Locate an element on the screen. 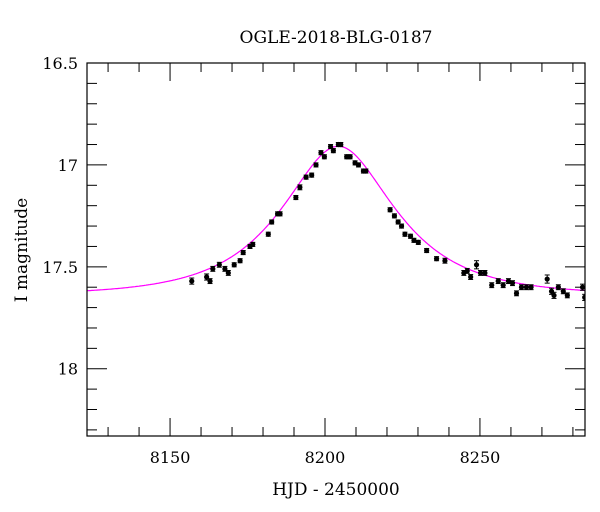  x-tick-label: 8250 is located at coordinates (480, 457).